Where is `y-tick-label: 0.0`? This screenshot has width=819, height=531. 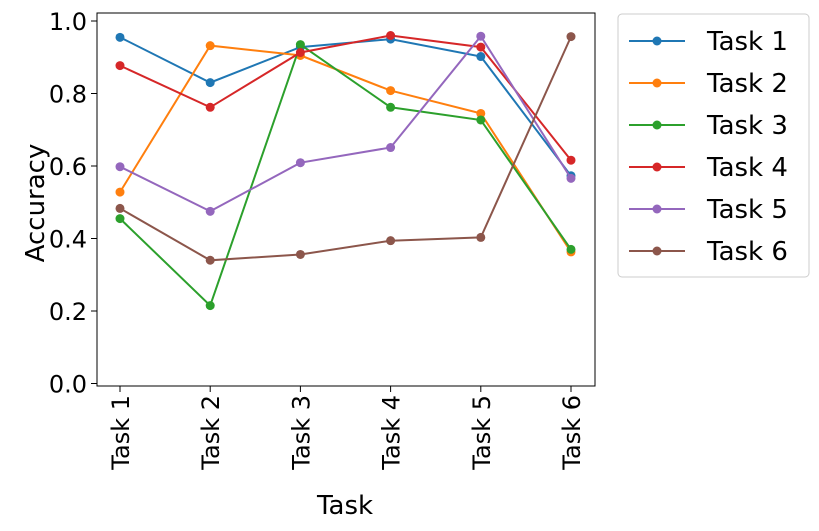 y-tick-label: 0.0 is located at coordinates (68, 385).